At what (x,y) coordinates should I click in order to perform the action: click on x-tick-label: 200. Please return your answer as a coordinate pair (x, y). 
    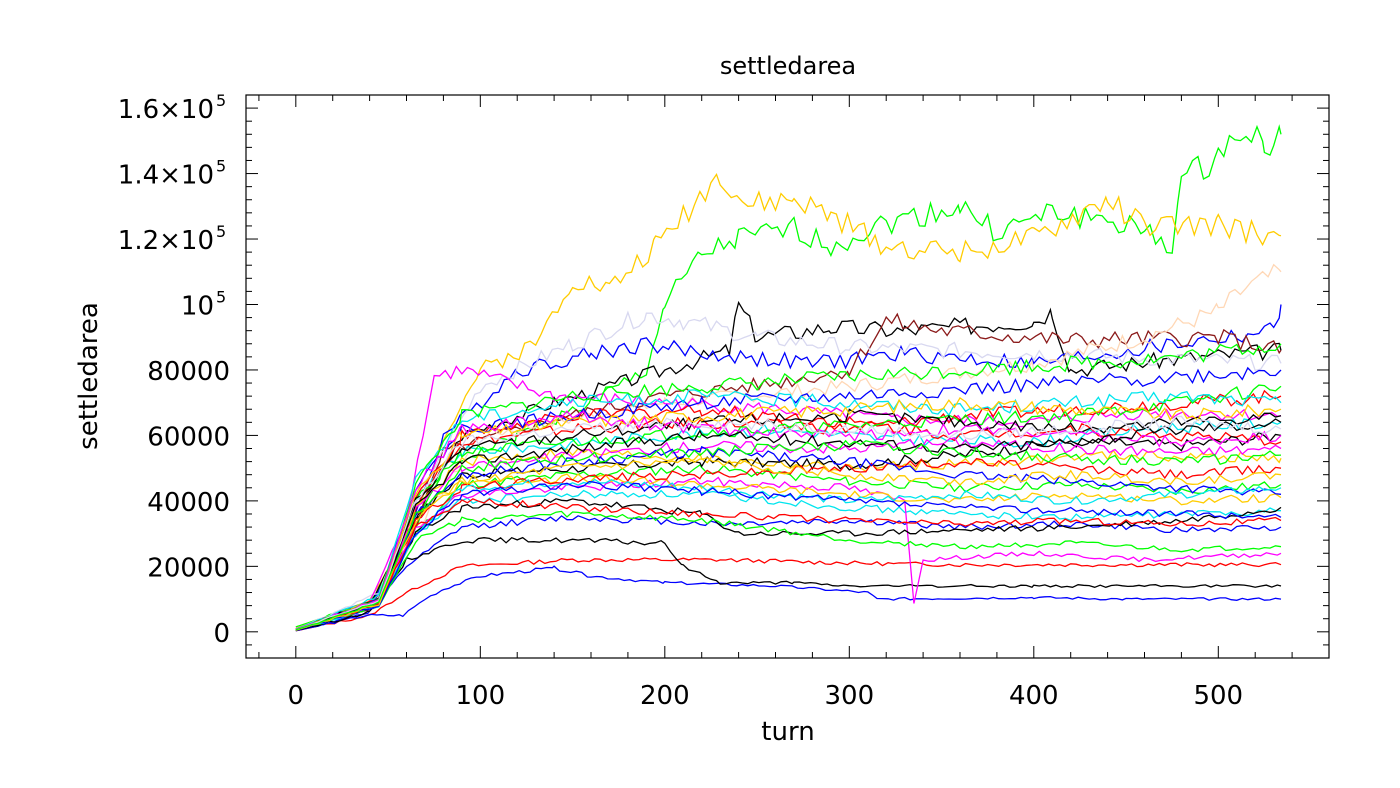
    Looking at the image, I should click on (665, 696).